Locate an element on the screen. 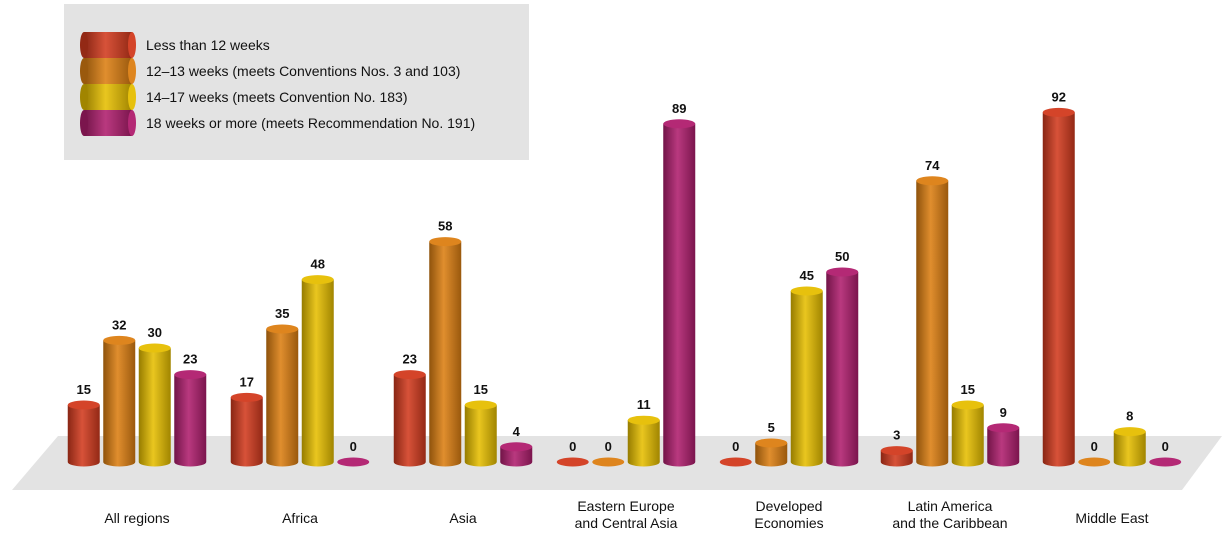 The width and height of the screenshot is (1222, 537). legend-box is located at coordinates (296, 82).